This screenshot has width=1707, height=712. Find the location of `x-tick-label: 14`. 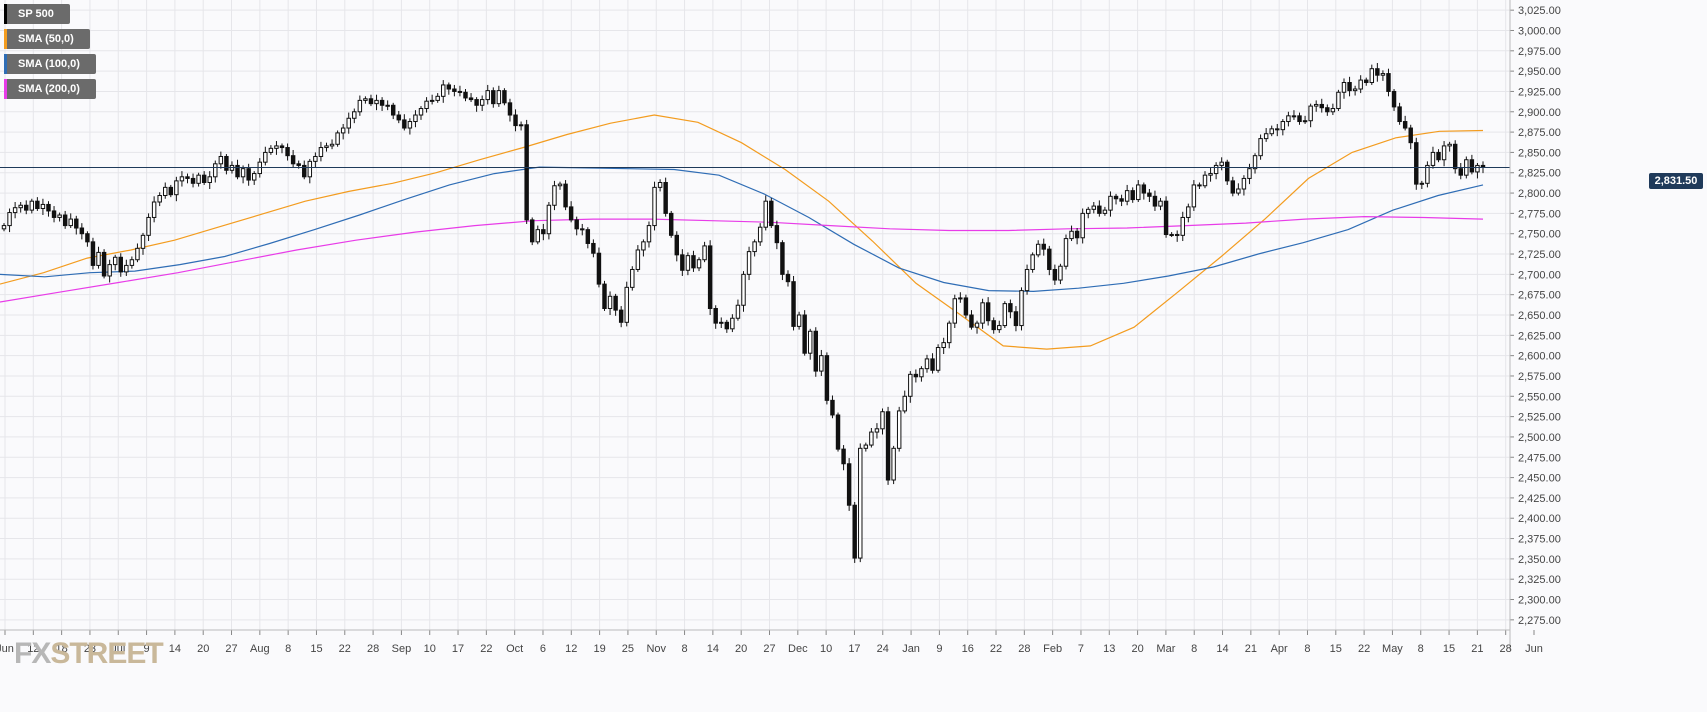

x-tick-label: 14 is located at coordinates (175, 649).